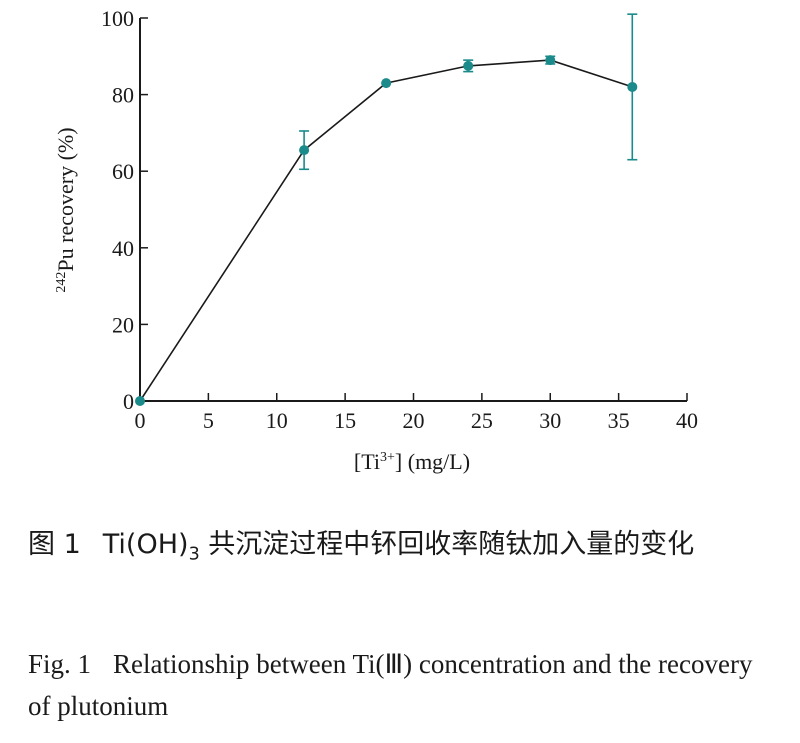 The image size is (800, 743). Describe the element at coordinates (345, 420) in the screenshot. I see `x-tick-label: 15` at that location.